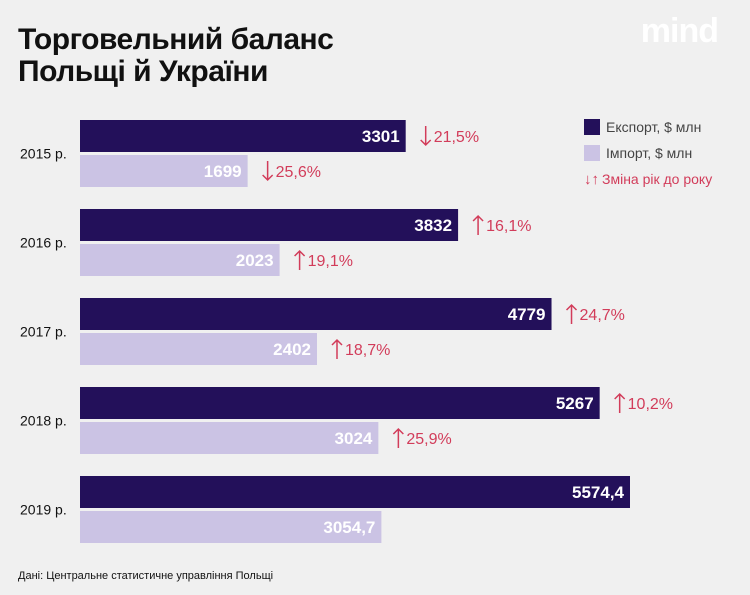  I want to click on export-value-label: 3832, so click(433, 225).